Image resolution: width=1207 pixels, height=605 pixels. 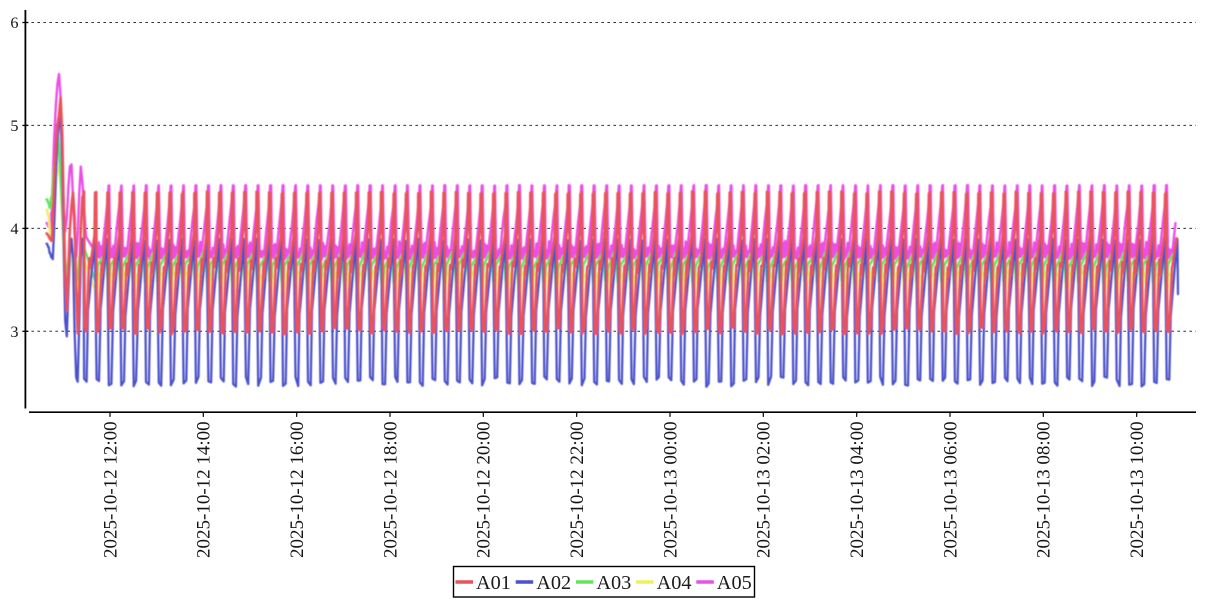 I want to click on svg-text: A02, so click(x=553, y=583).